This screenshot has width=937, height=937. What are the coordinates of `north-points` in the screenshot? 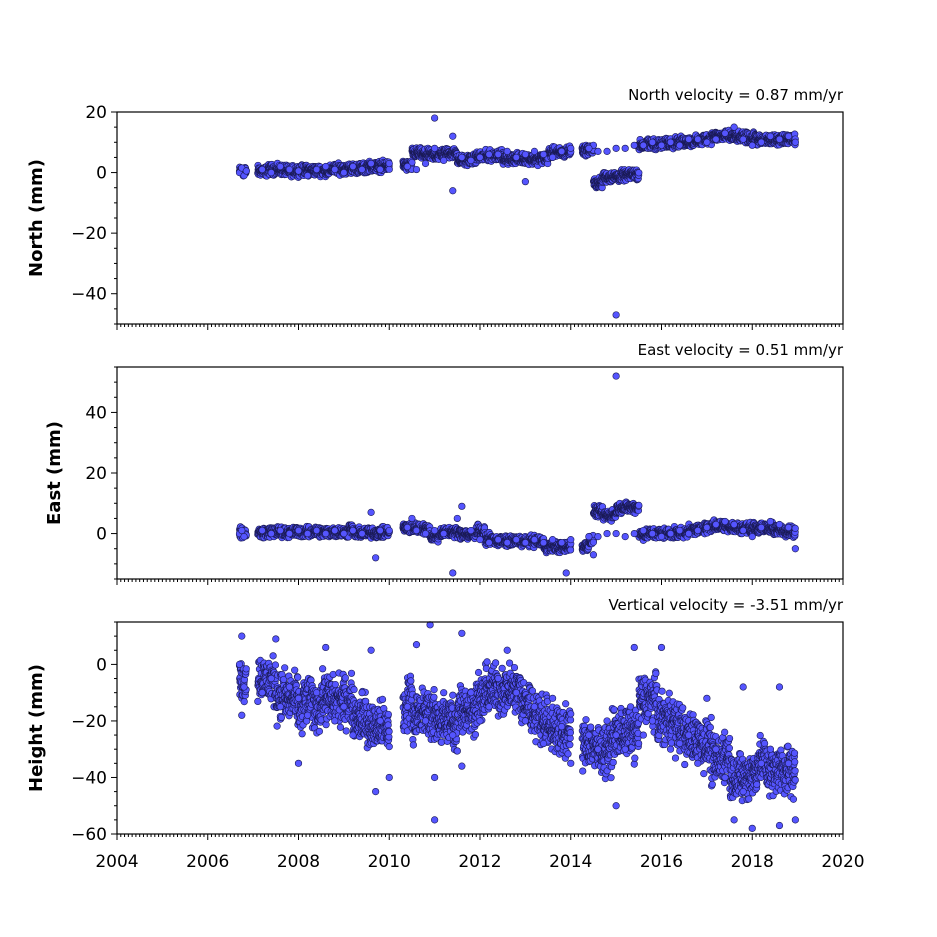 It's located at (517, 216).